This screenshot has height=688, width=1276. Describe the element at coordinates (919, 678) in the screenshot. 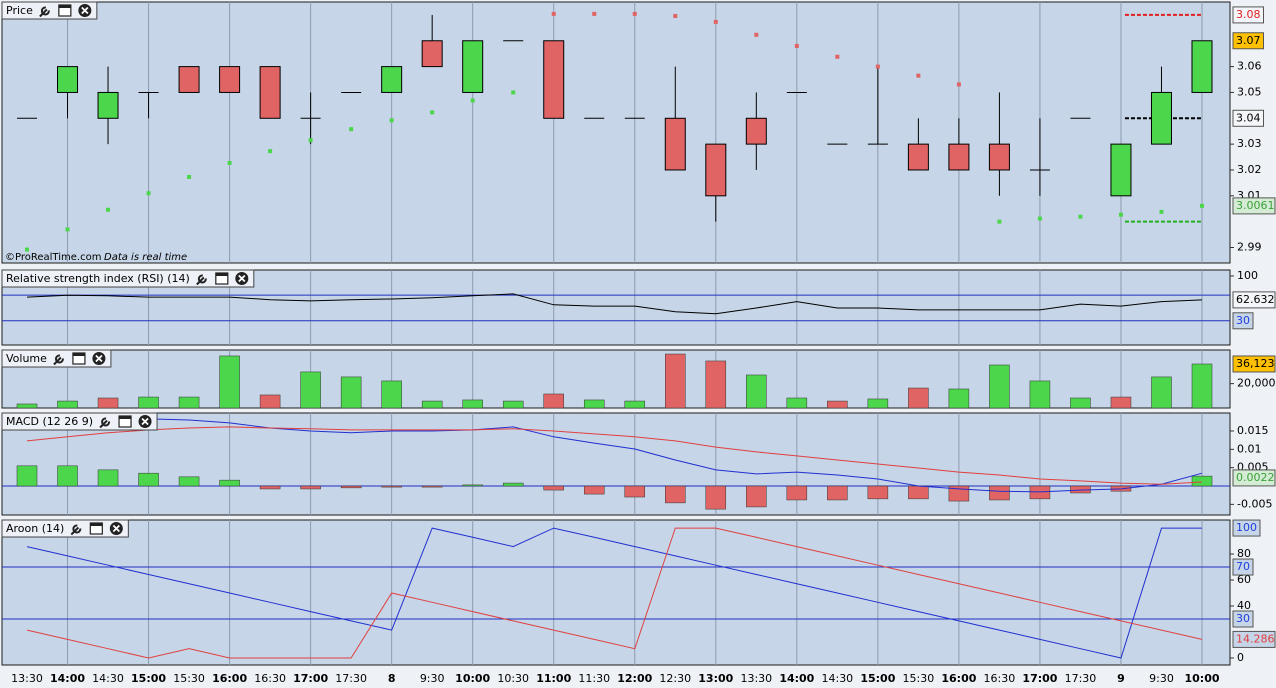

I see `x-tick-label: 15:30` at that location.